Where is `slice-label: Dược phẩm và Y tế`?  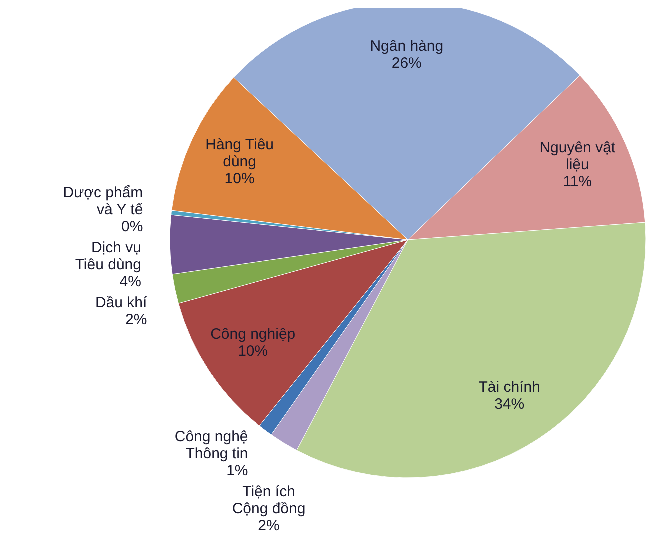 slice-label: Dược phẩm và Y tế is located at coordinates (103, 201).